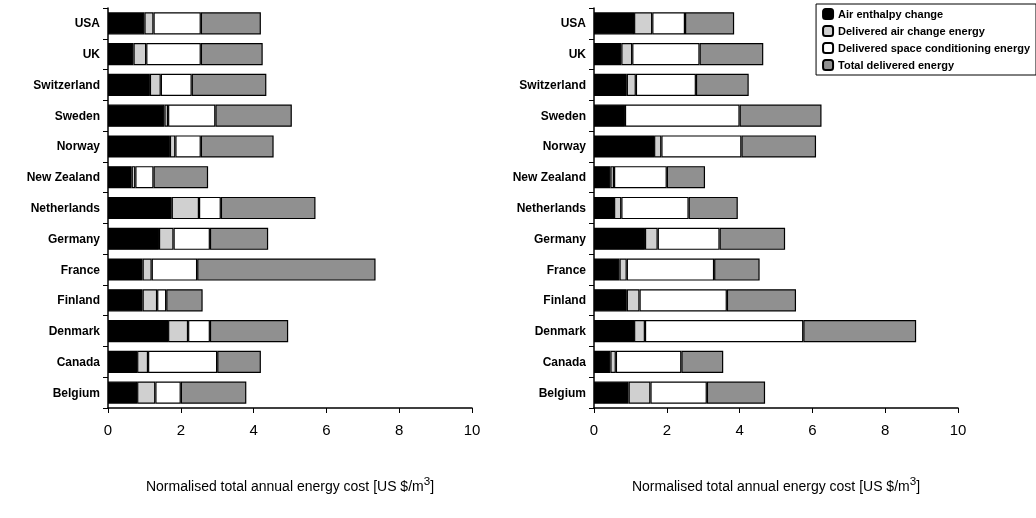  I want to click on legend-label: Air enthalpy change, so click(891, 14).